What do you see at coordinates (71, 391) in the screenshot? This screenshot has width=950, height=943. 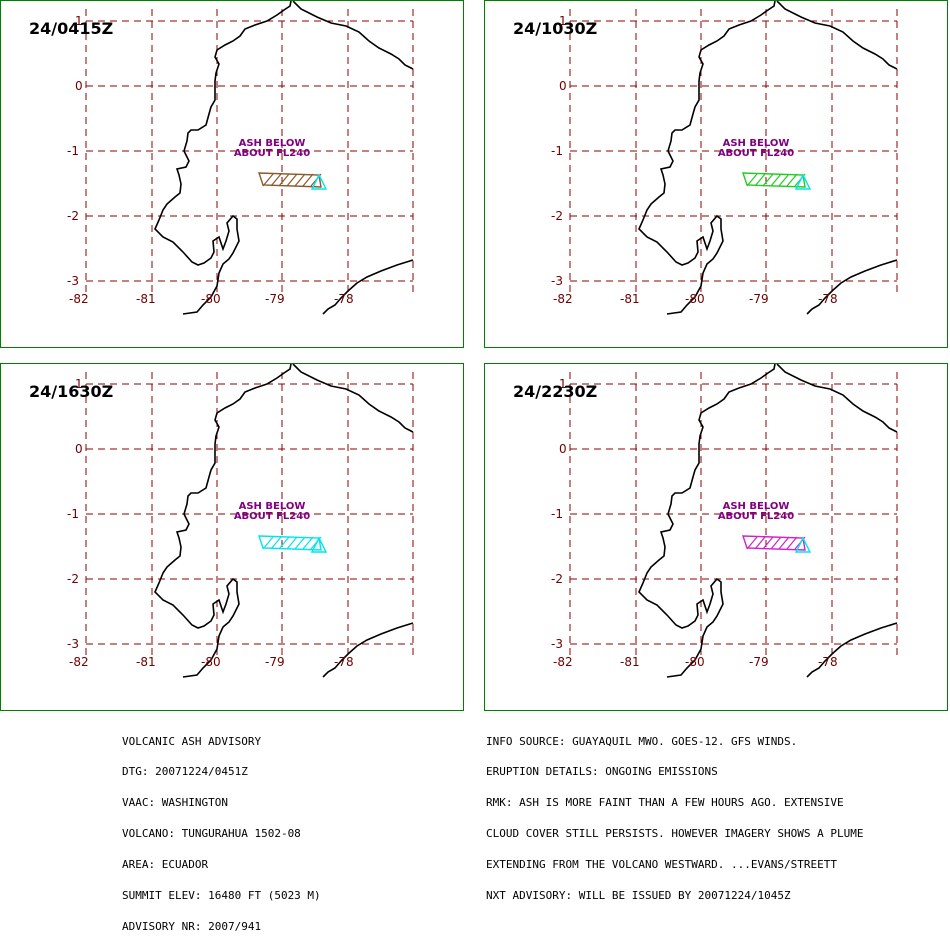 I see `panel-time-label: 24/1630Z` at bounding box center [71, 391].